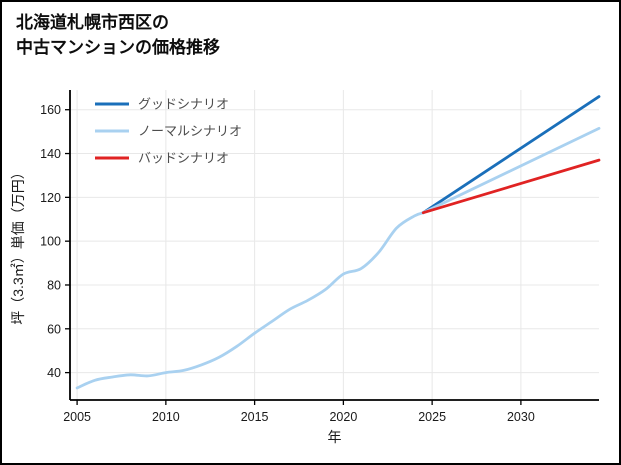  Describe the element at coordinates (50, 198) in the screenshot. I see `y-tick-label: 120` at that location.